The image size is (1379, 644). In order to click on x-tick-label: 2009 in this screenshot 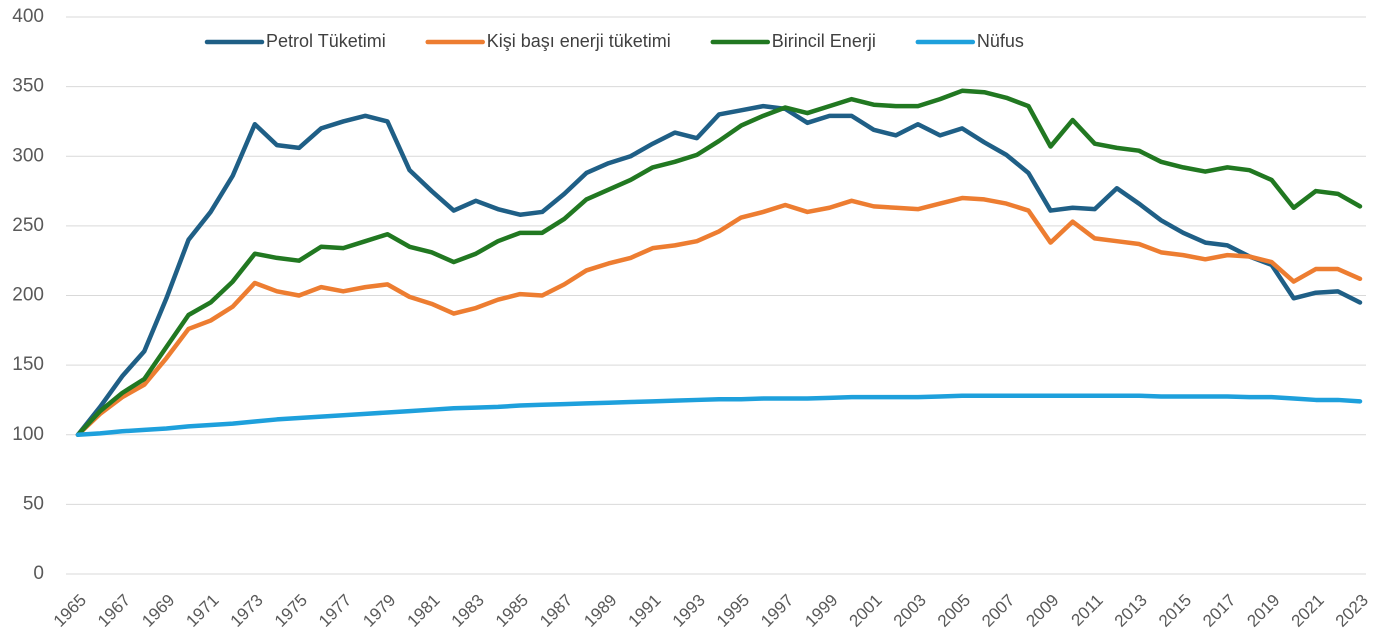, I will do `click(1042, 611)`.